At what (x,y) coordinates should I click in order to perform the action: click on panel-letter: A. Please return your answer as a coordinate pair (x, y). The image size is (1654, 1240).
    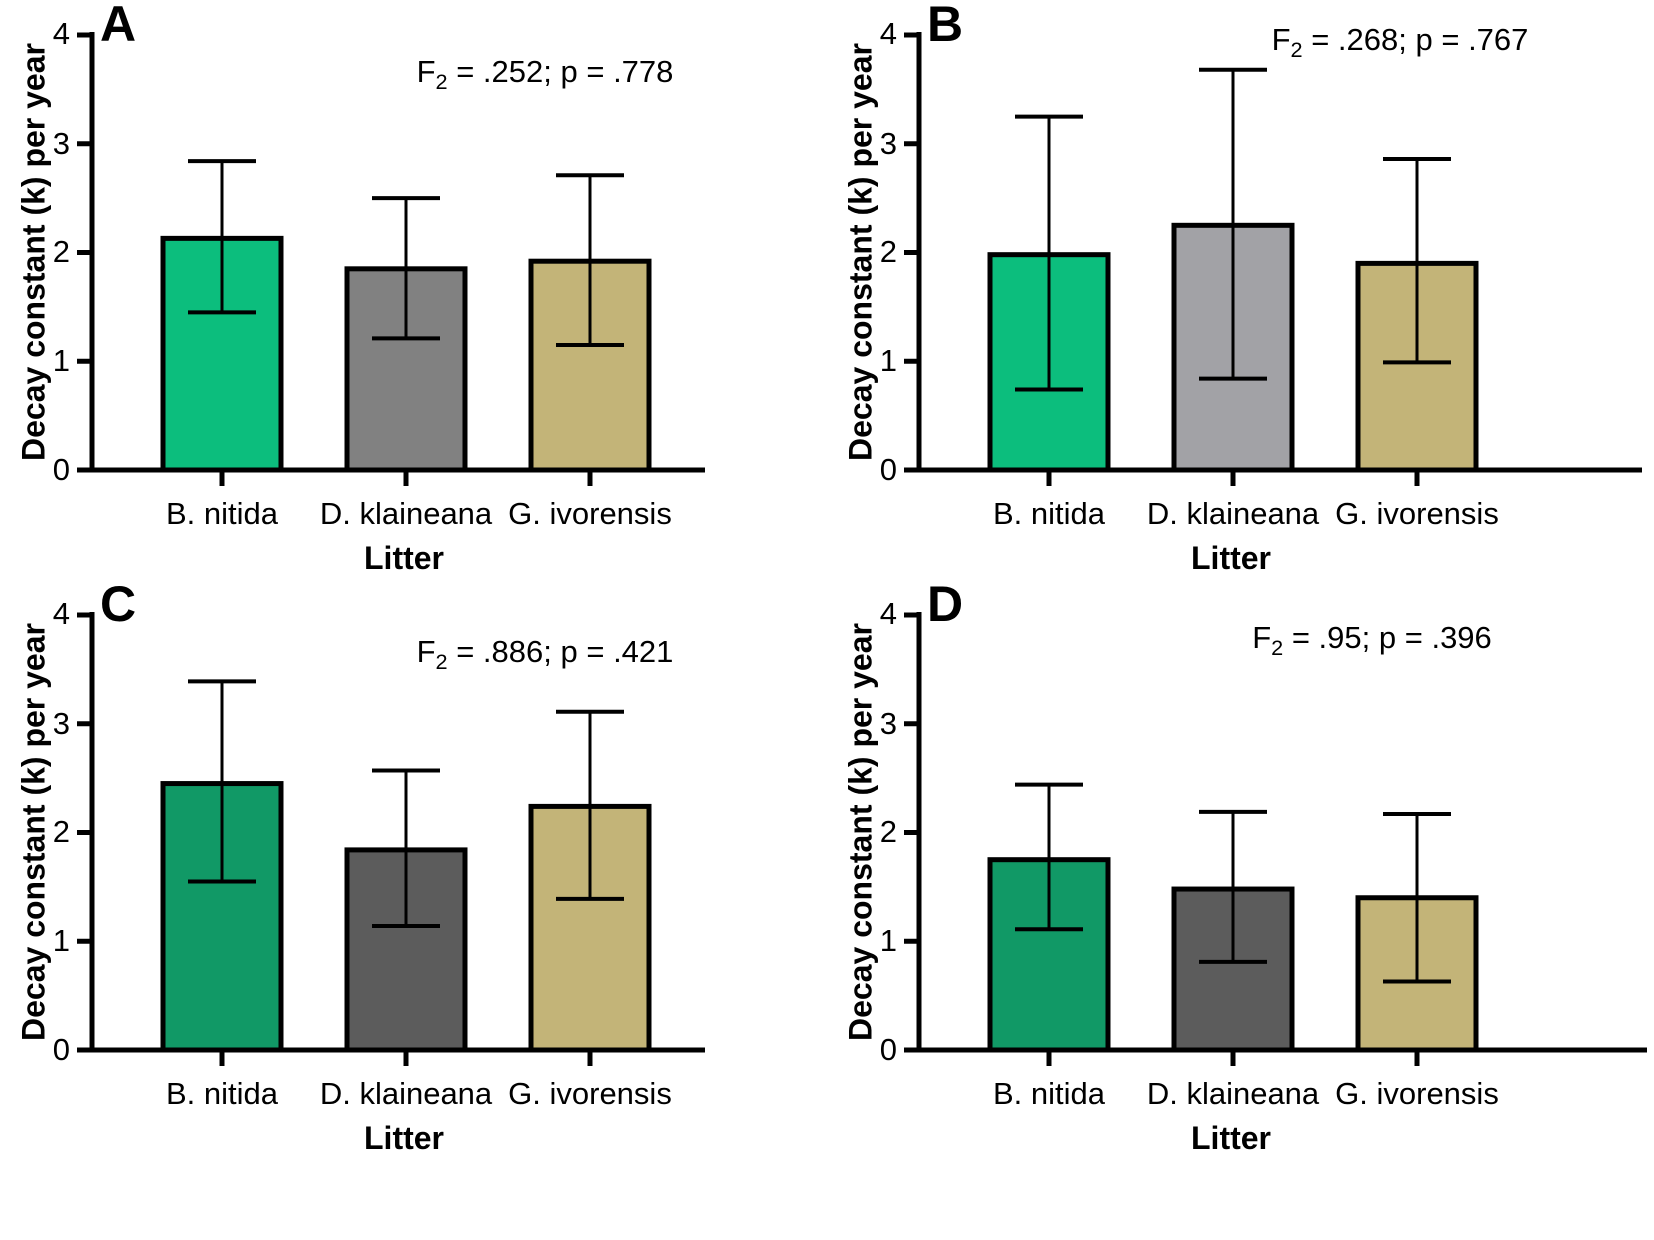
    Looking at the image, I should click on (118, 26).